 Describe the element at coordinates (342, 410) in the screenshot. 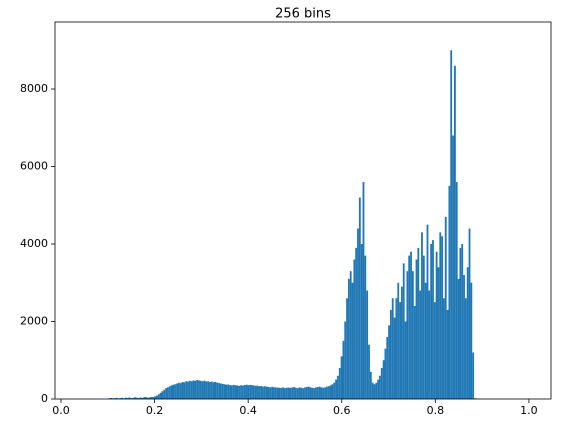

I see `x-tick-label: 0.6` at that location.